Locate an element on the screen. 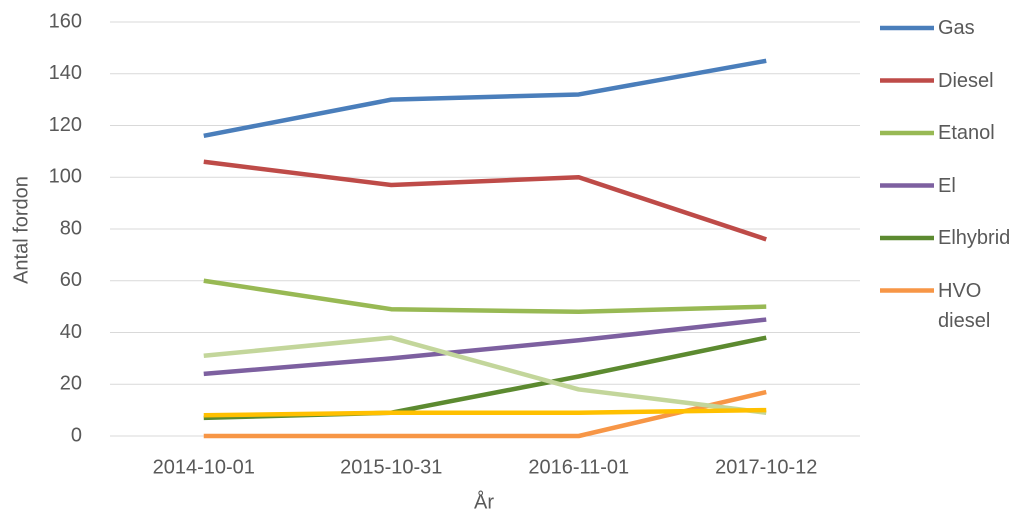 This screenshot has width=1028, height=515. y-tick-label: 80 is located at coordinates (71, 228).